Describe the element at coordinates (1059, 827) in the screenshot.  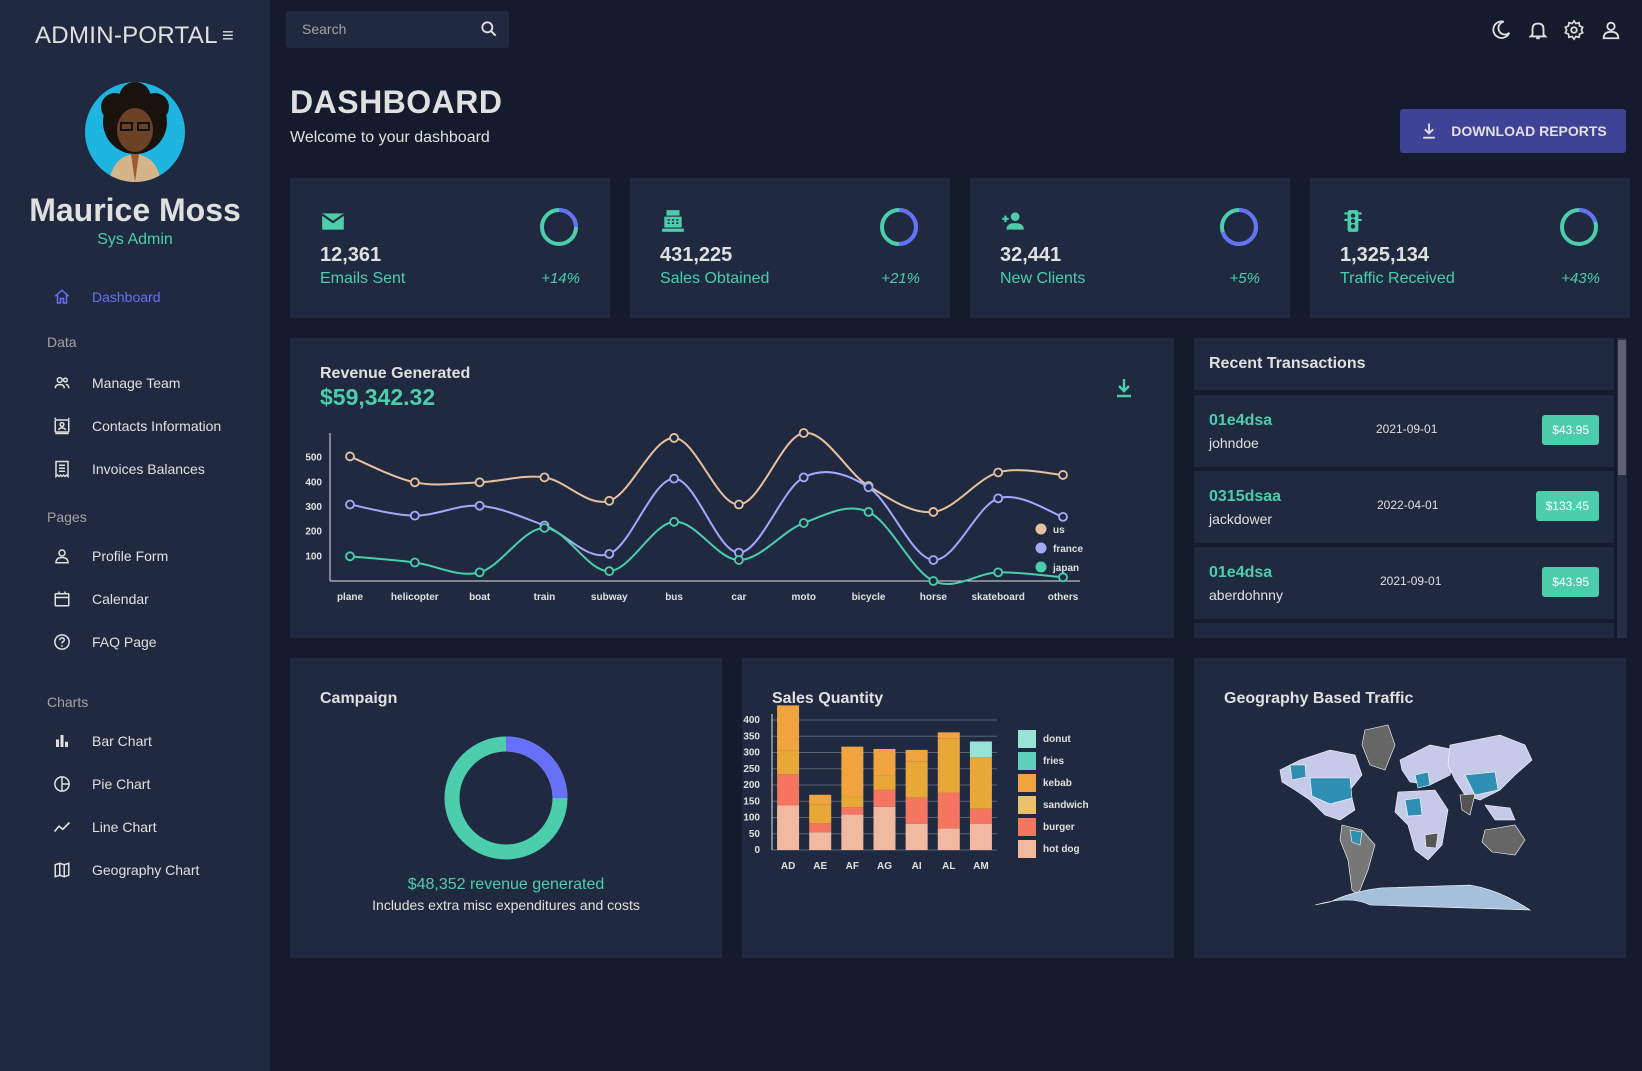
I see `legend-label: burger` at that location.